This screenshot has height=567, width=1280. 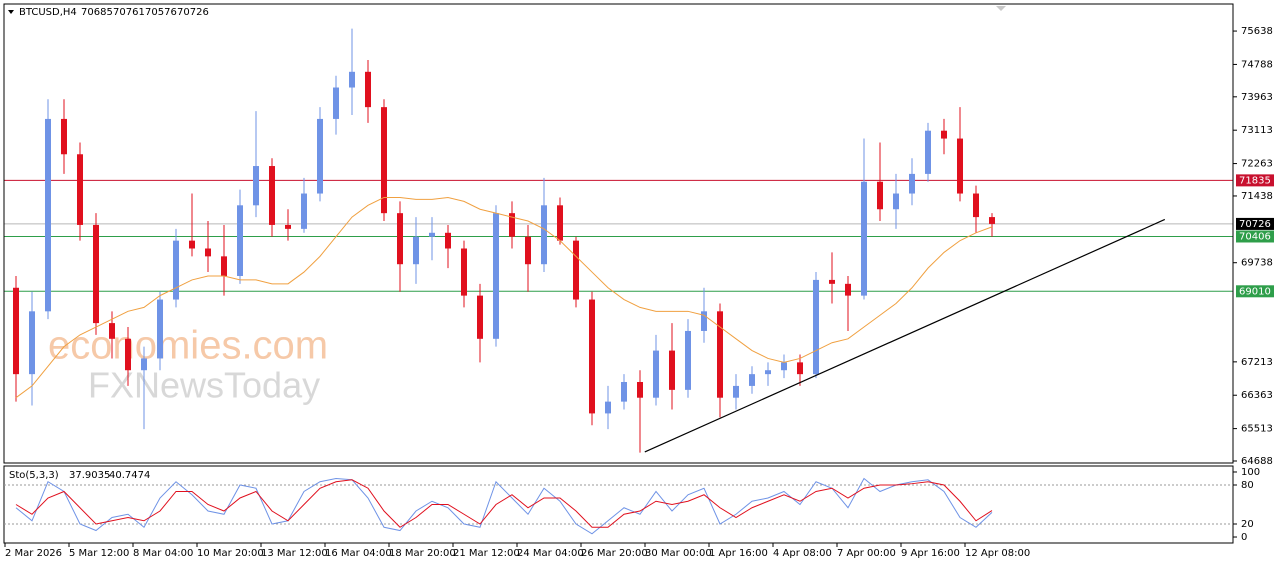 I want to click on x-tick-label: 4 Apr 08:00, so click(x=802, y=553).